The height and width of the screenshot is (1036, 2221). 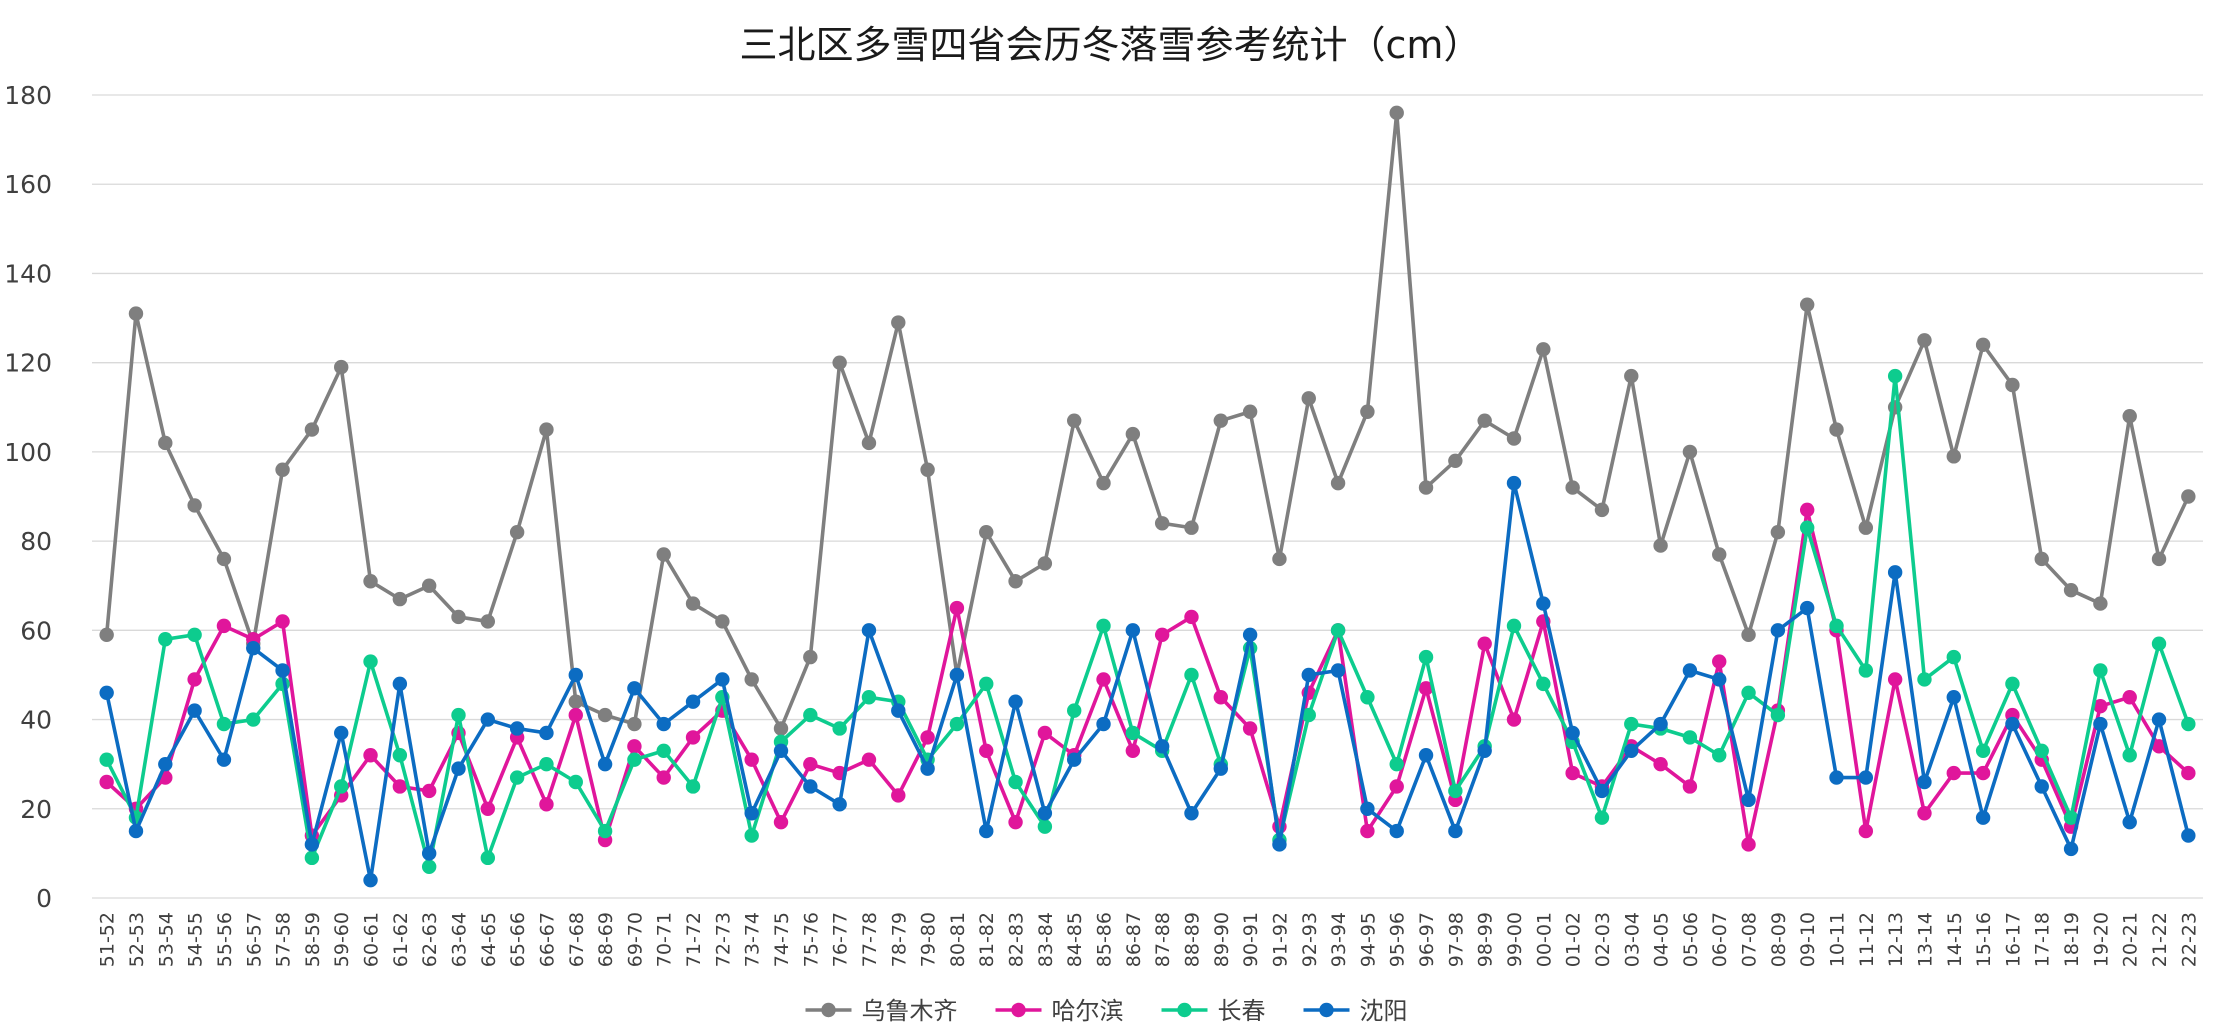 What do you see at coordinates (1896, 939) in the screenshot?
I see `x-tick-label: 12-13` at bounding box center [1896, 939].